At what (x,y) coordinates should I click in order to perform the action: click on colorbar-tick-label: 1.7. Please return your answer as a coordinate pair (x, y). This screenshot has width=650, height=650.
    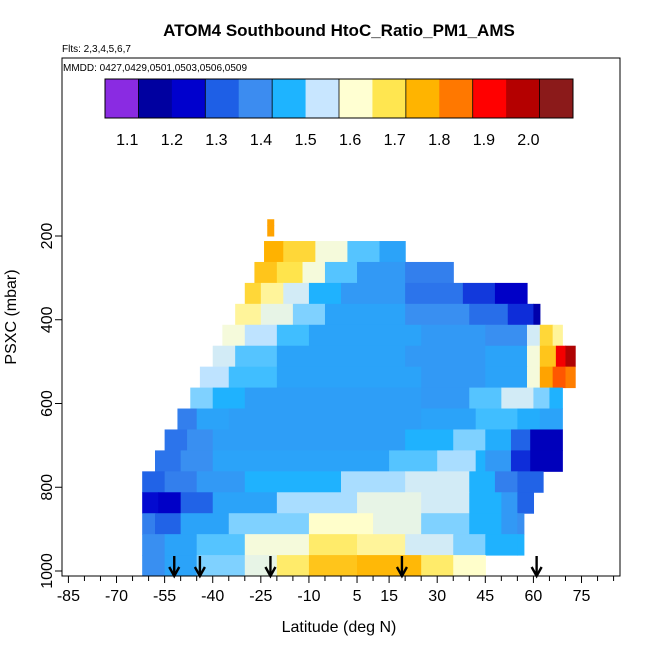
    Looking at the image, I should click on (395, 140).